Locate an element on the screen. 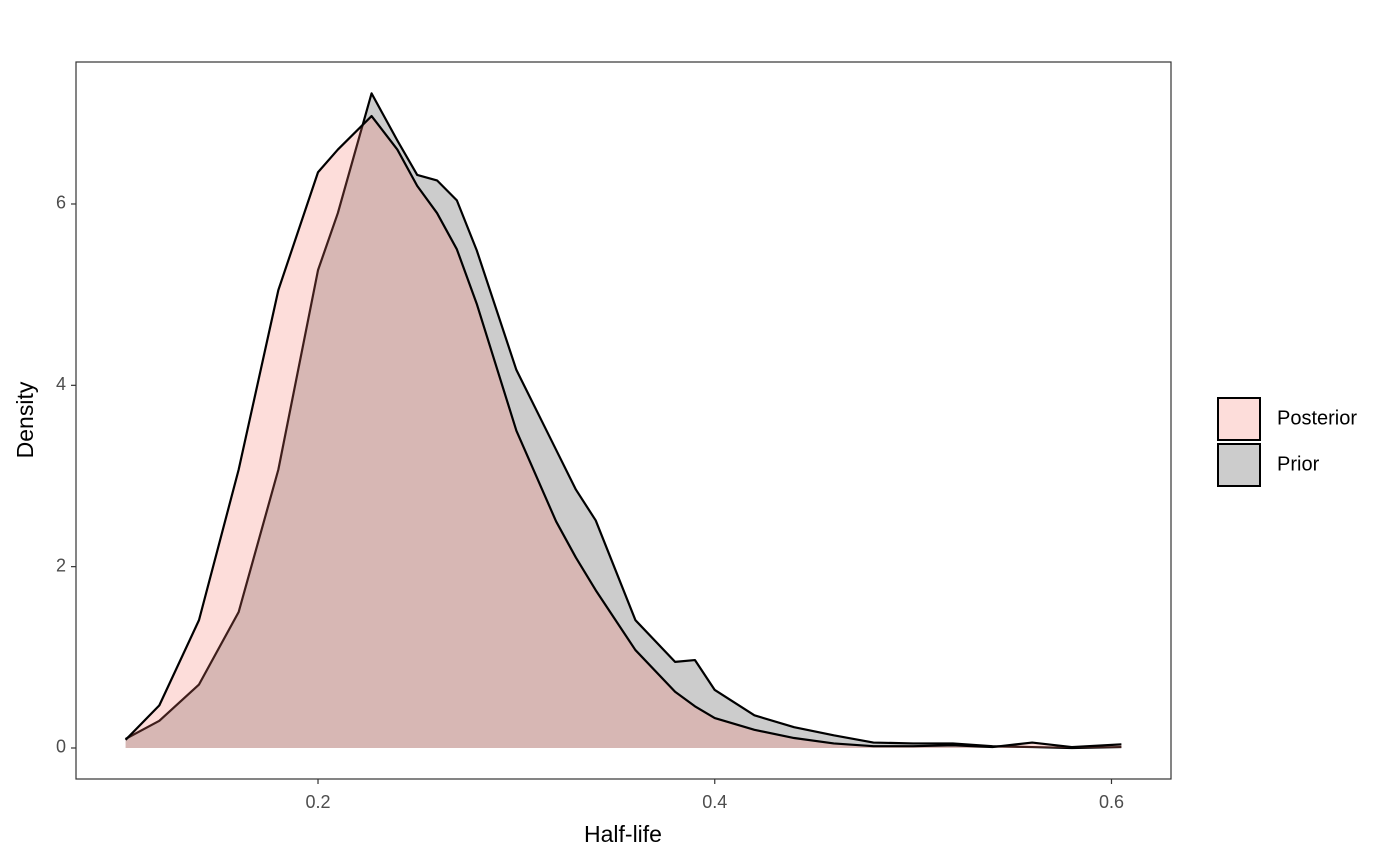 This screenshot has width=1400, height=865. x-tick-label: 0.2 is located at coordinates (317, 802).